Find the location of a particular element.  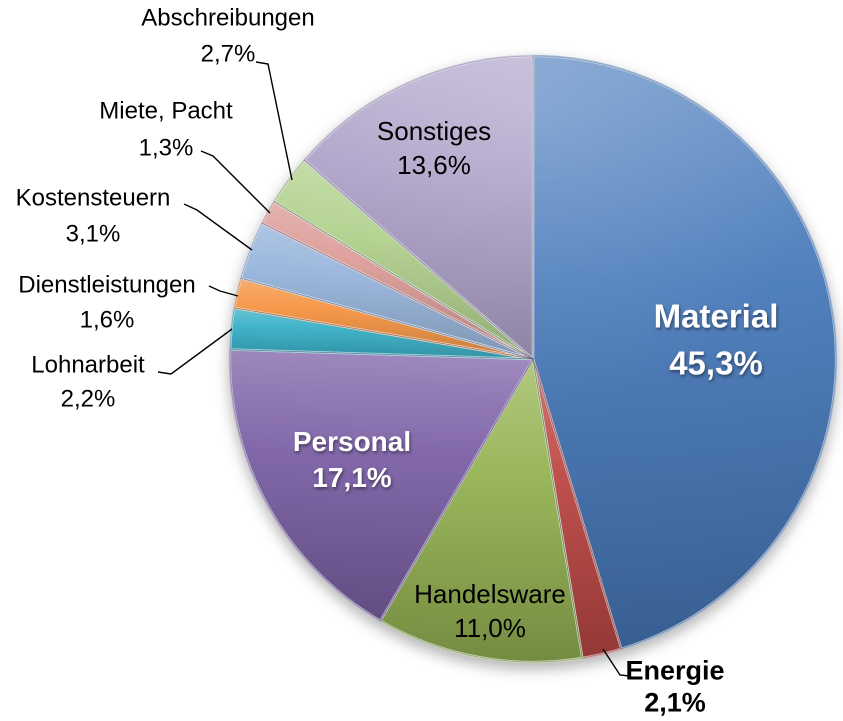

leader-line-energie is located at coordinates (616, 662).